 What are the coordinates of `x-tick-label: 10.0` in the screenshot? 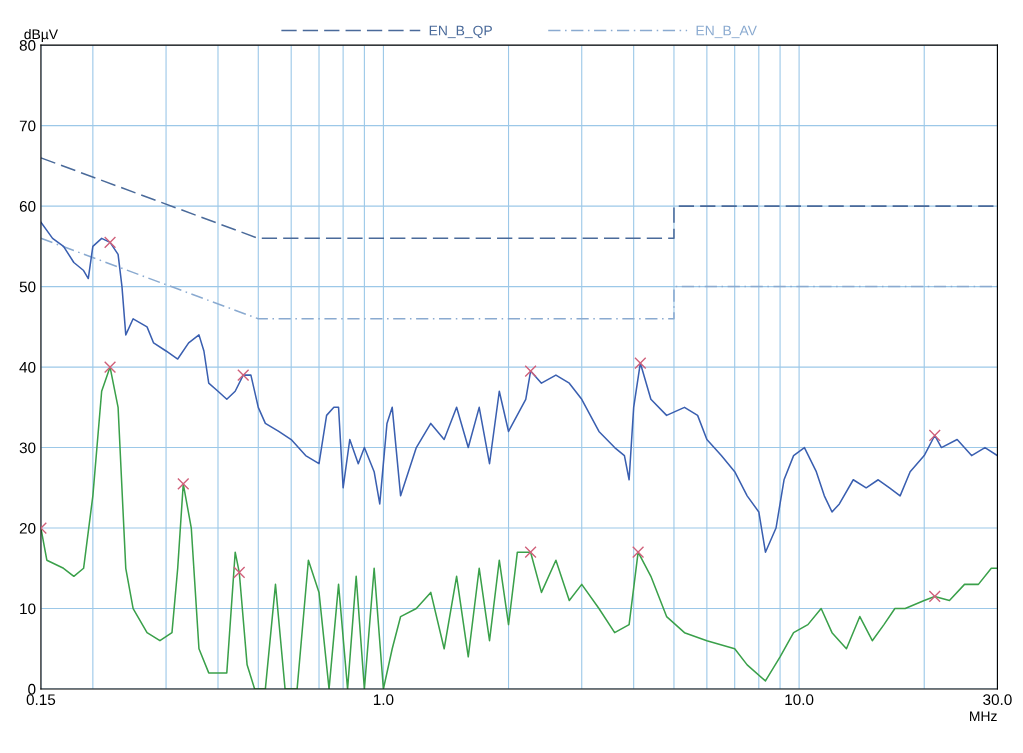 It's located at (799, 700).